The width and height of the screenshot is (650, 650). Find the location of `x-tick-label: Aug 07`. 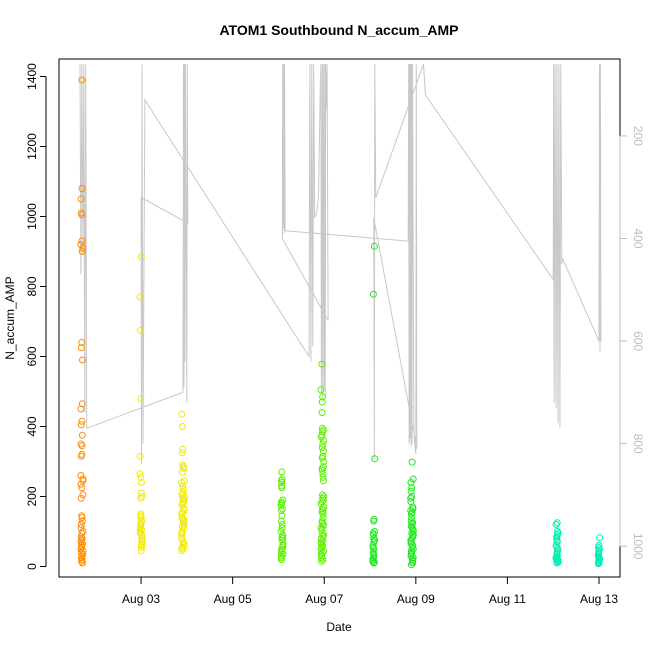

x-tick-label: Aug 07 is located at coordinates (324, 599).